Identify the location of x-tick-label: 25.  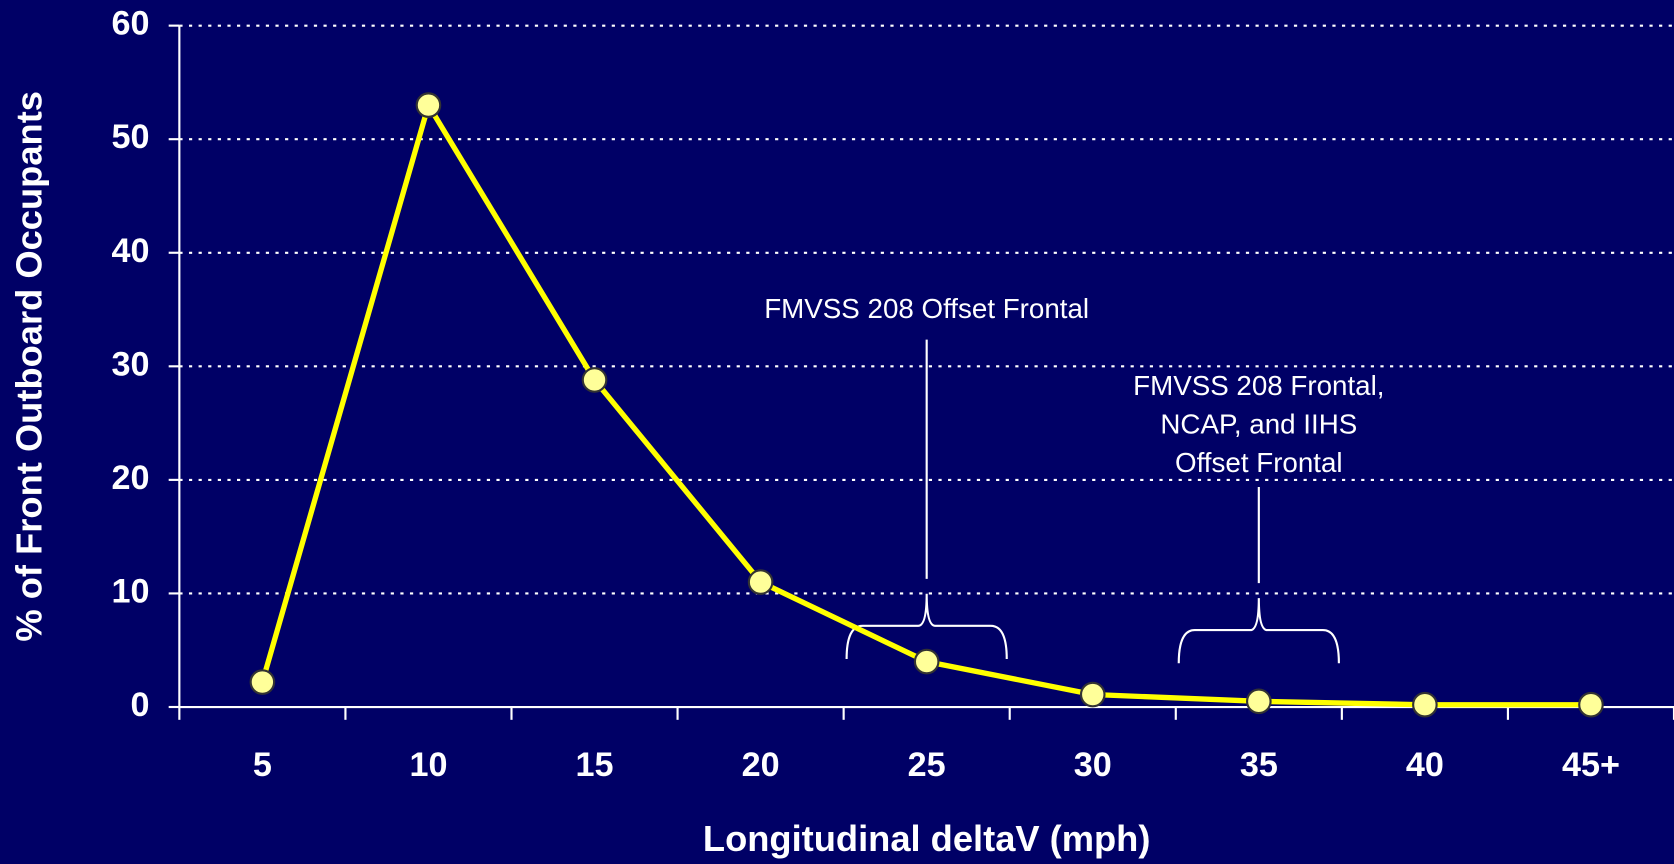
(927, 765).